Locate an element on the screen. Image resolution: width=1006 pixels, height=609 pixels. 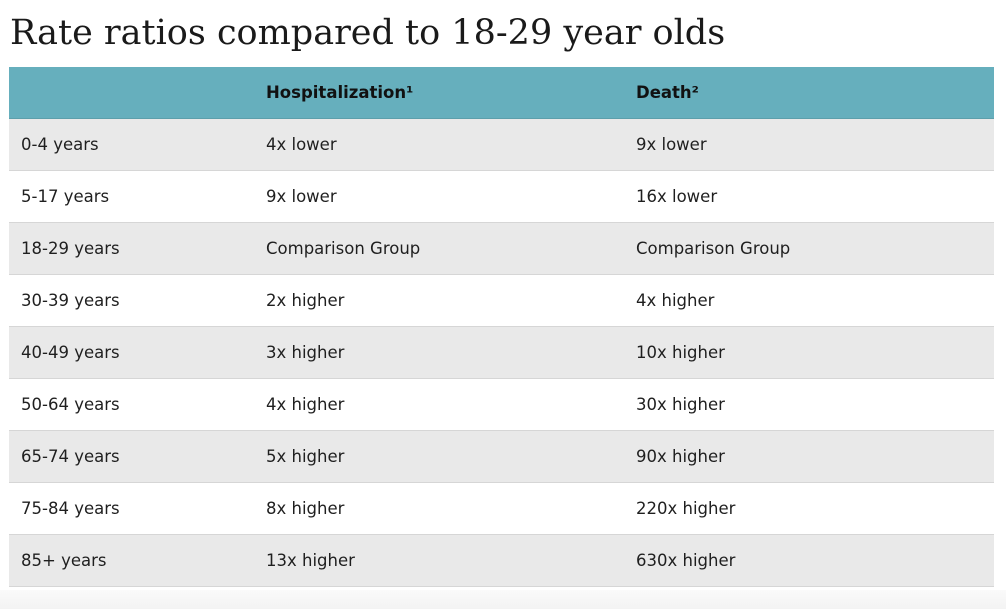
hospitalization-cell: 9x lower is located at coordinates (301, 196).